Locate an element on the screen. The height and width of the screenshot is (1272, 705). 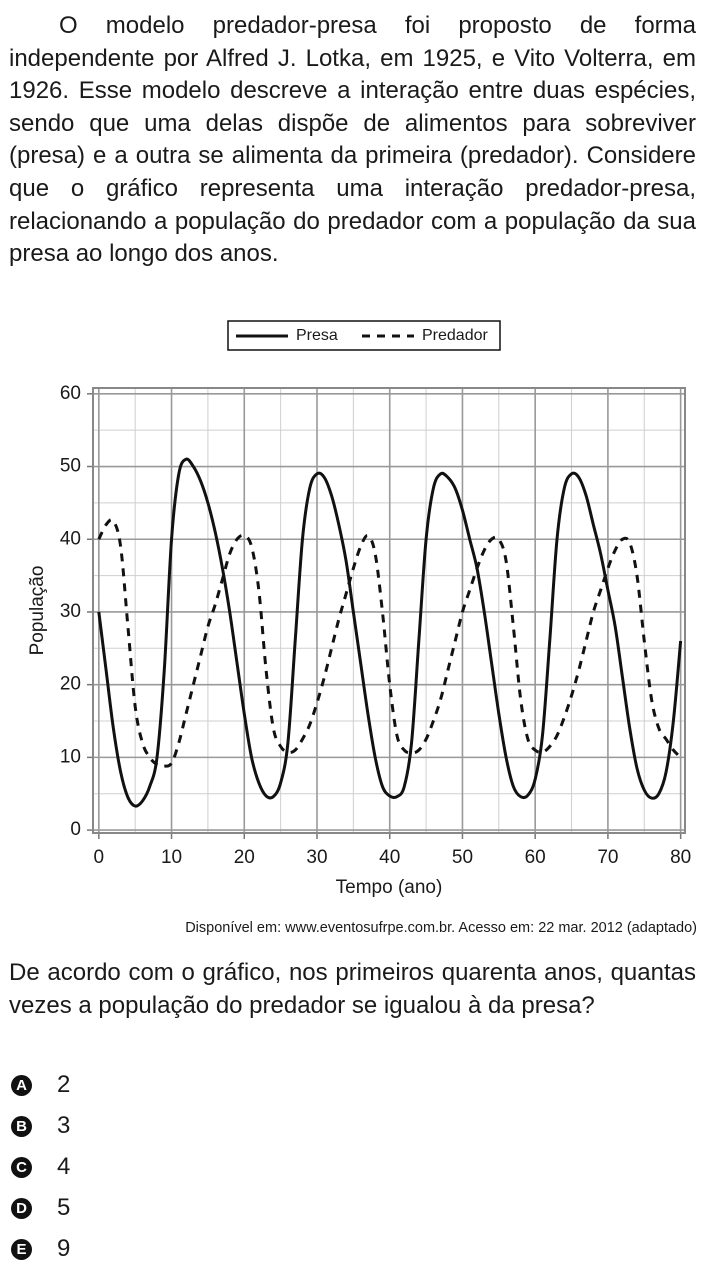
option-text: 3 is located at coordinates (64, 1125).